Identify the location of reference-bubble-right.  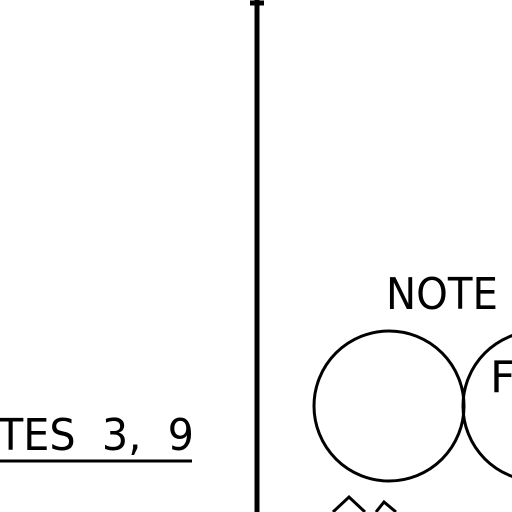
(486, 406).